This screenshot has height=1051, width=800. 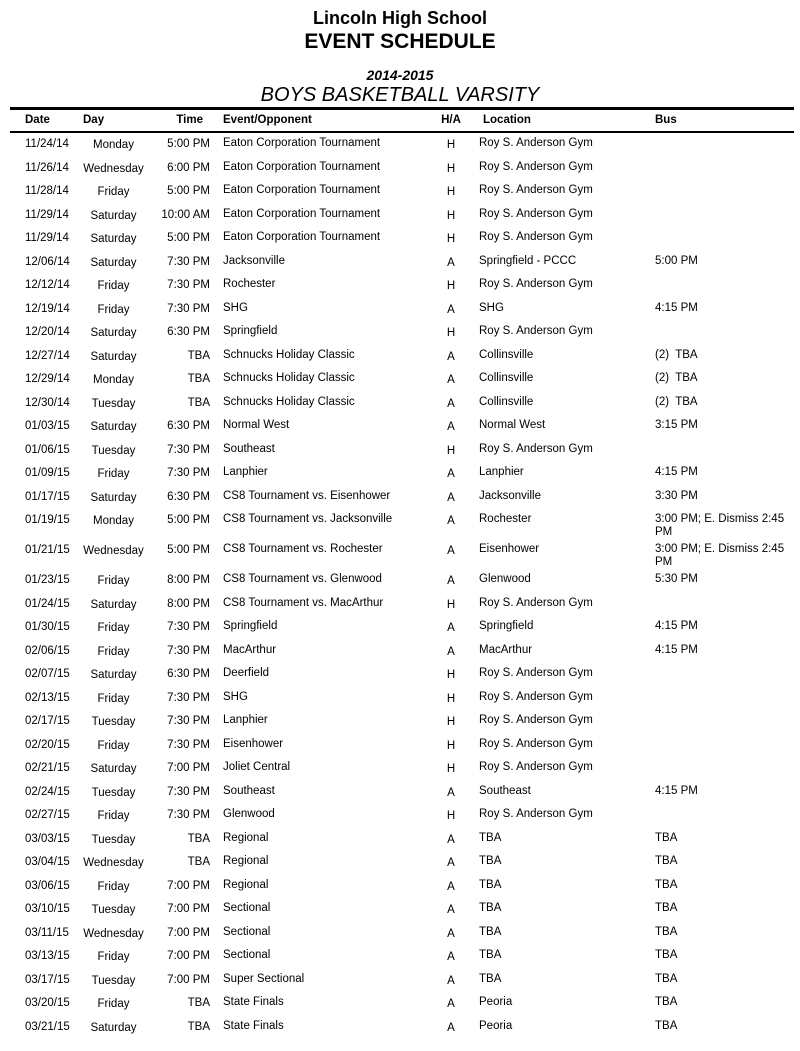 I want to click on cell-event-opponent: Super Sectional, so click(x=264, y=978).